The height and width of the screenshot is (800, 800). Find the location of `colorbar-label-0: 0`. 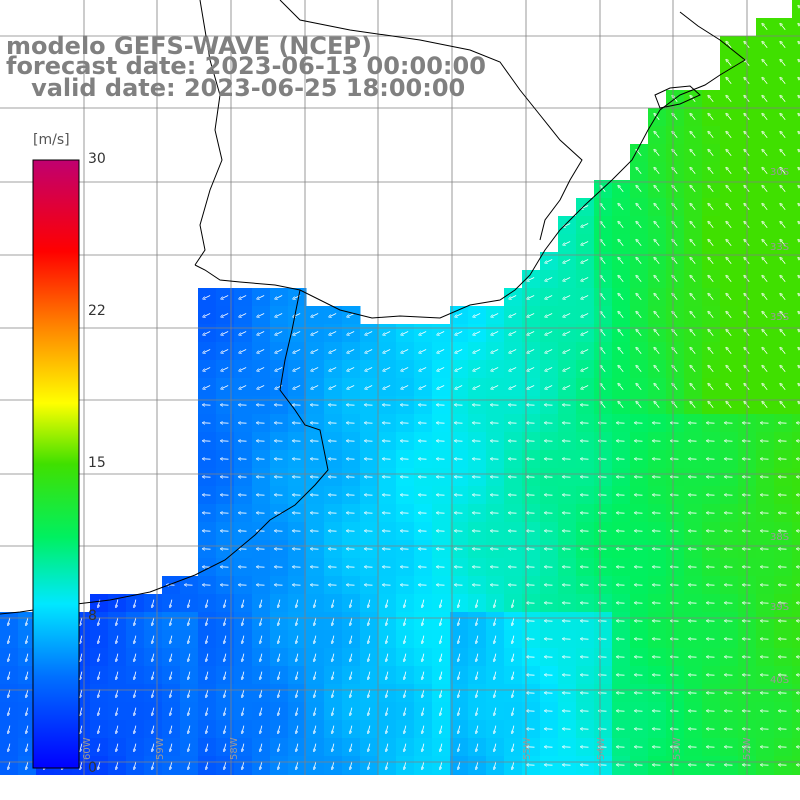

colorbar-label-0: 0 is located at coordinates (92, 768).